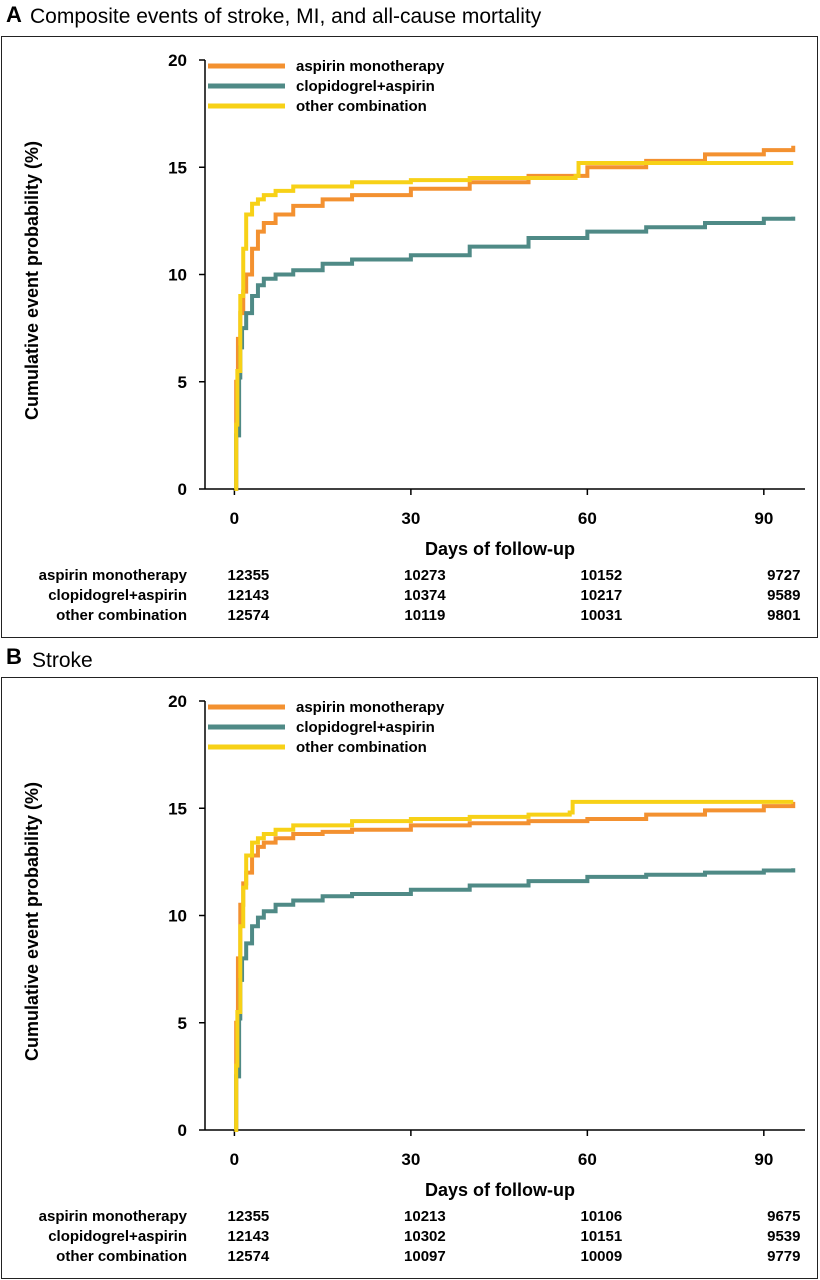 The image size is (820, 1280). I want to click on risk-cell: 9589, so click(783, 595).